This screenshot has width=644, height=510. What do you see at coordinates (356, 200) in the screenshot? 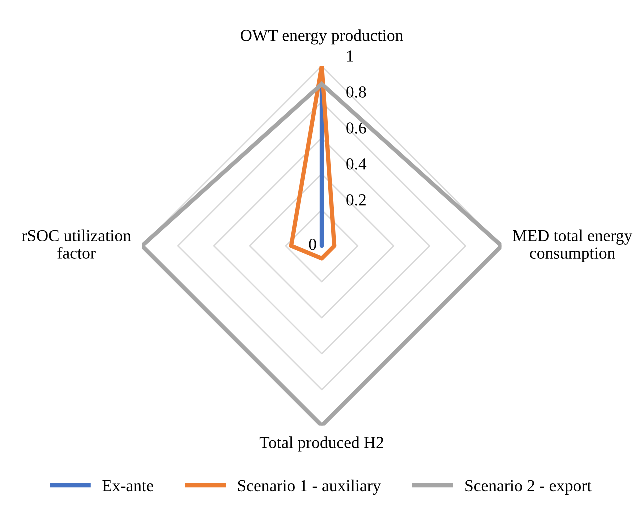
I see `y-tick-label: 0.2` at bounding box center [356, 200].